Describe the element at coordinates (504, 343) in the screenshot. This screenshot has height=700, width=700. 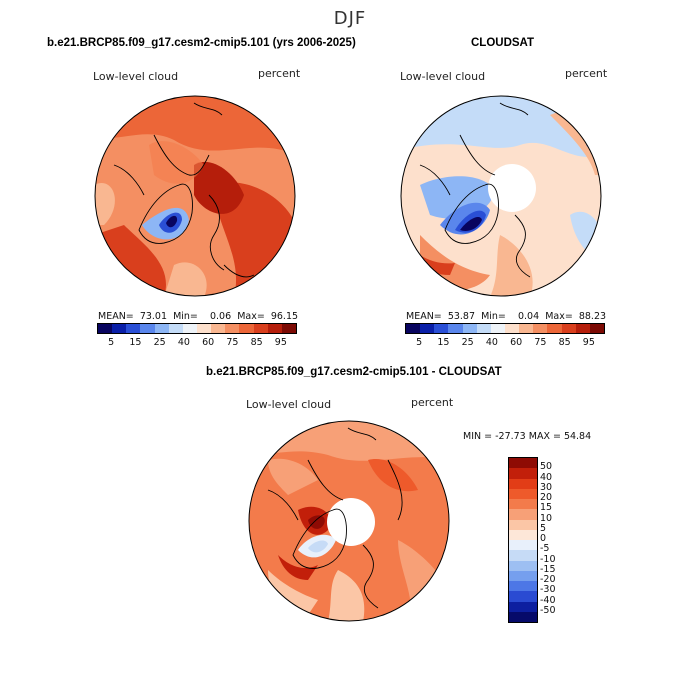
I see `panel2-colorbar-ticks: 5 15 25 40 60 75 85 95` at that location.